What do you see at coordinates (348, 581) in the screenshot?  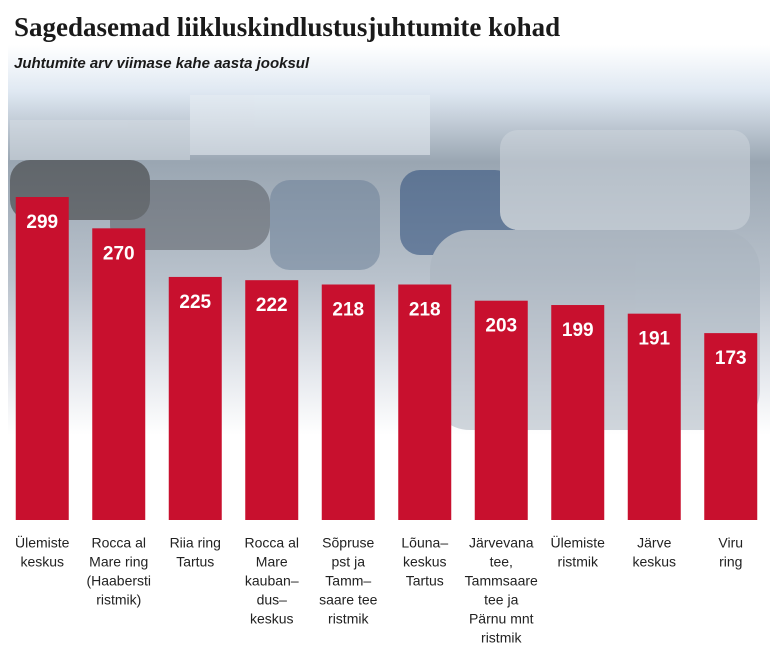 I see `x-tick-label: Tamm–` at bounding box center [348, 581].